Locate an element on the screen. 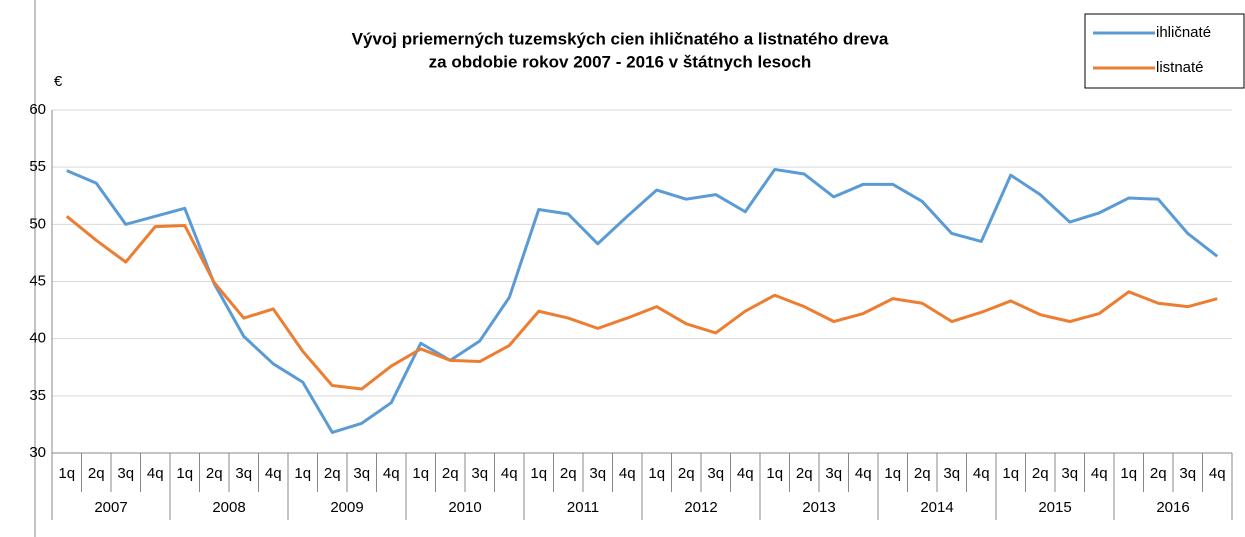 Image resolution: width=1245 pixels, height=537 pixels. year-label: 2012 is located at coordinates (700, 507).